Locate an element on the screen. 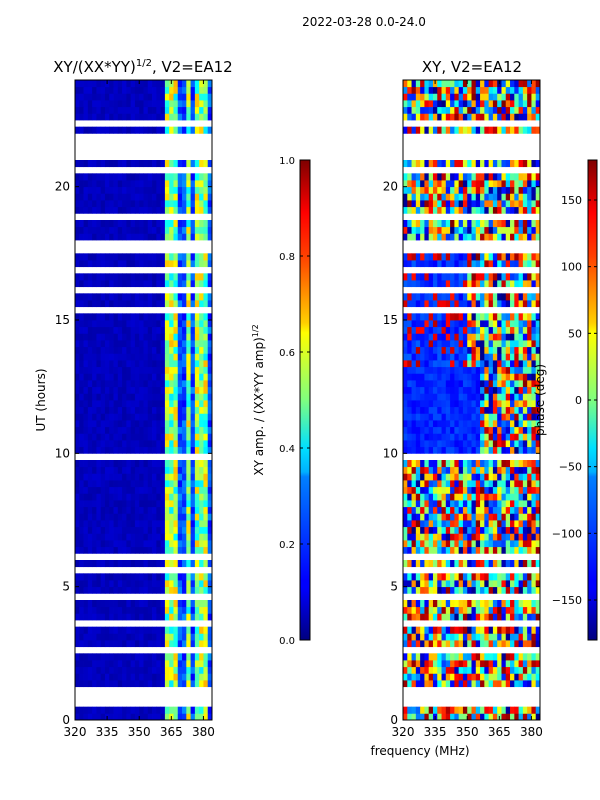  colorbar-tick-label: 0.0 is located at coordinates (287, 641).